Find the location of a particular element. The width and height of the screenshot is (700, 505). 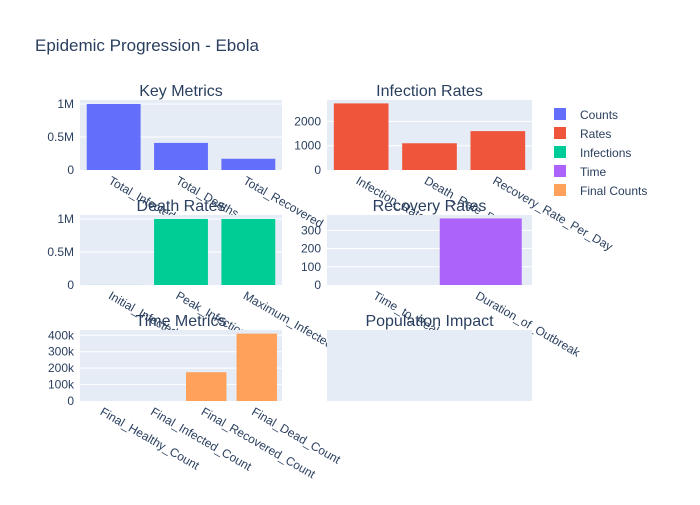

y-tick-label: 400k is located at coordinates (61, 335).